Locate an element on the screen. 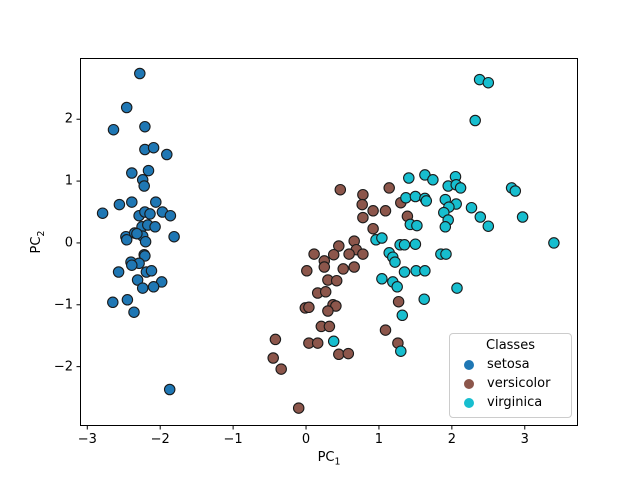 The height and width of the screenshot is (480, 640). x-tick-label: −1 is located at coordinates (233, 439).